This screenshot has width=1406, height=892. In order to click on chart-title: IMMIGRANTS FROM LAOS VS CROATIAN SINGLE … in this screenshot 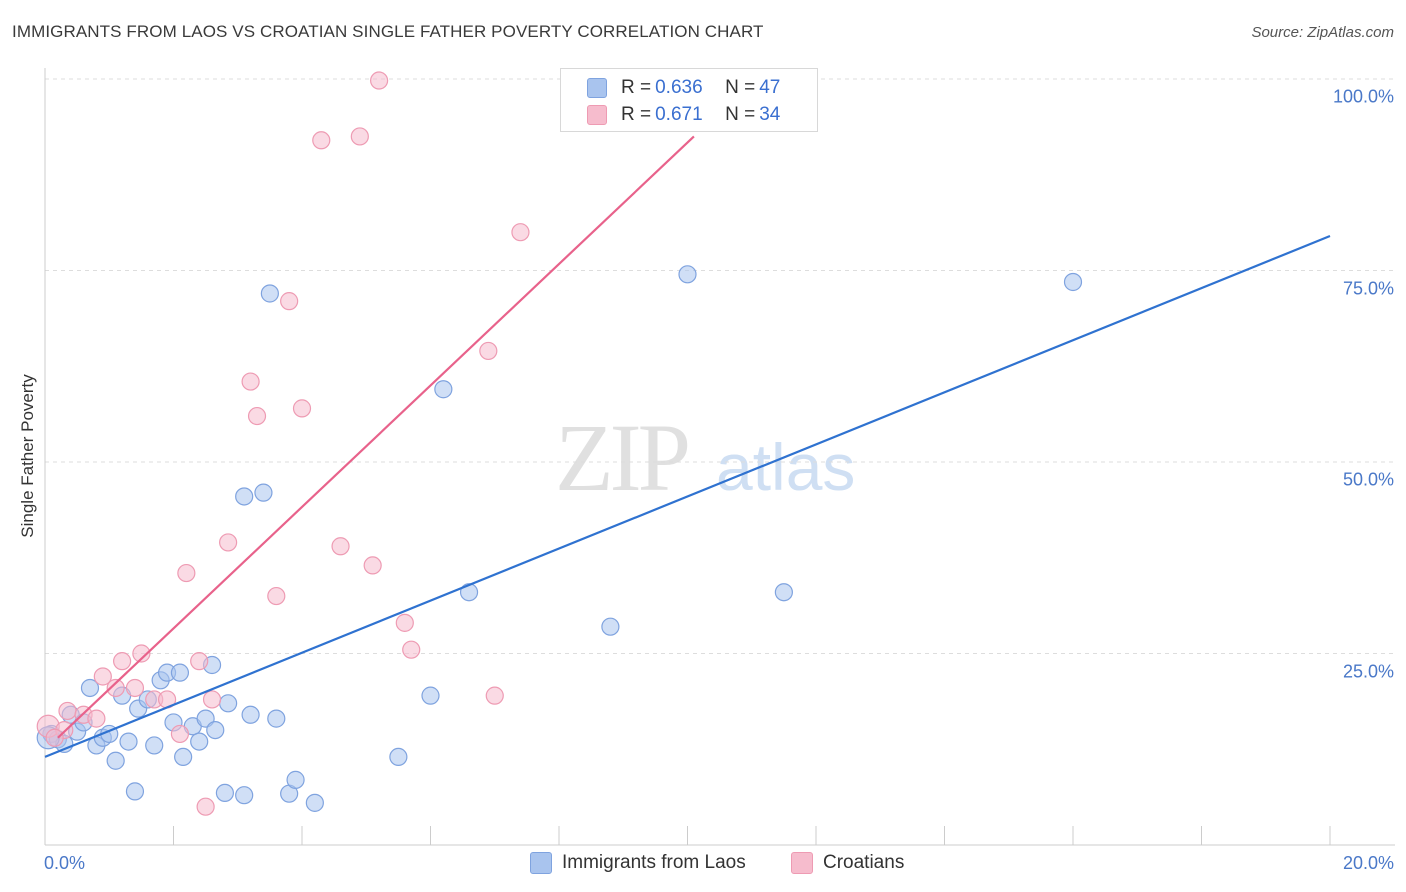, I will do `click(388, 31)`.